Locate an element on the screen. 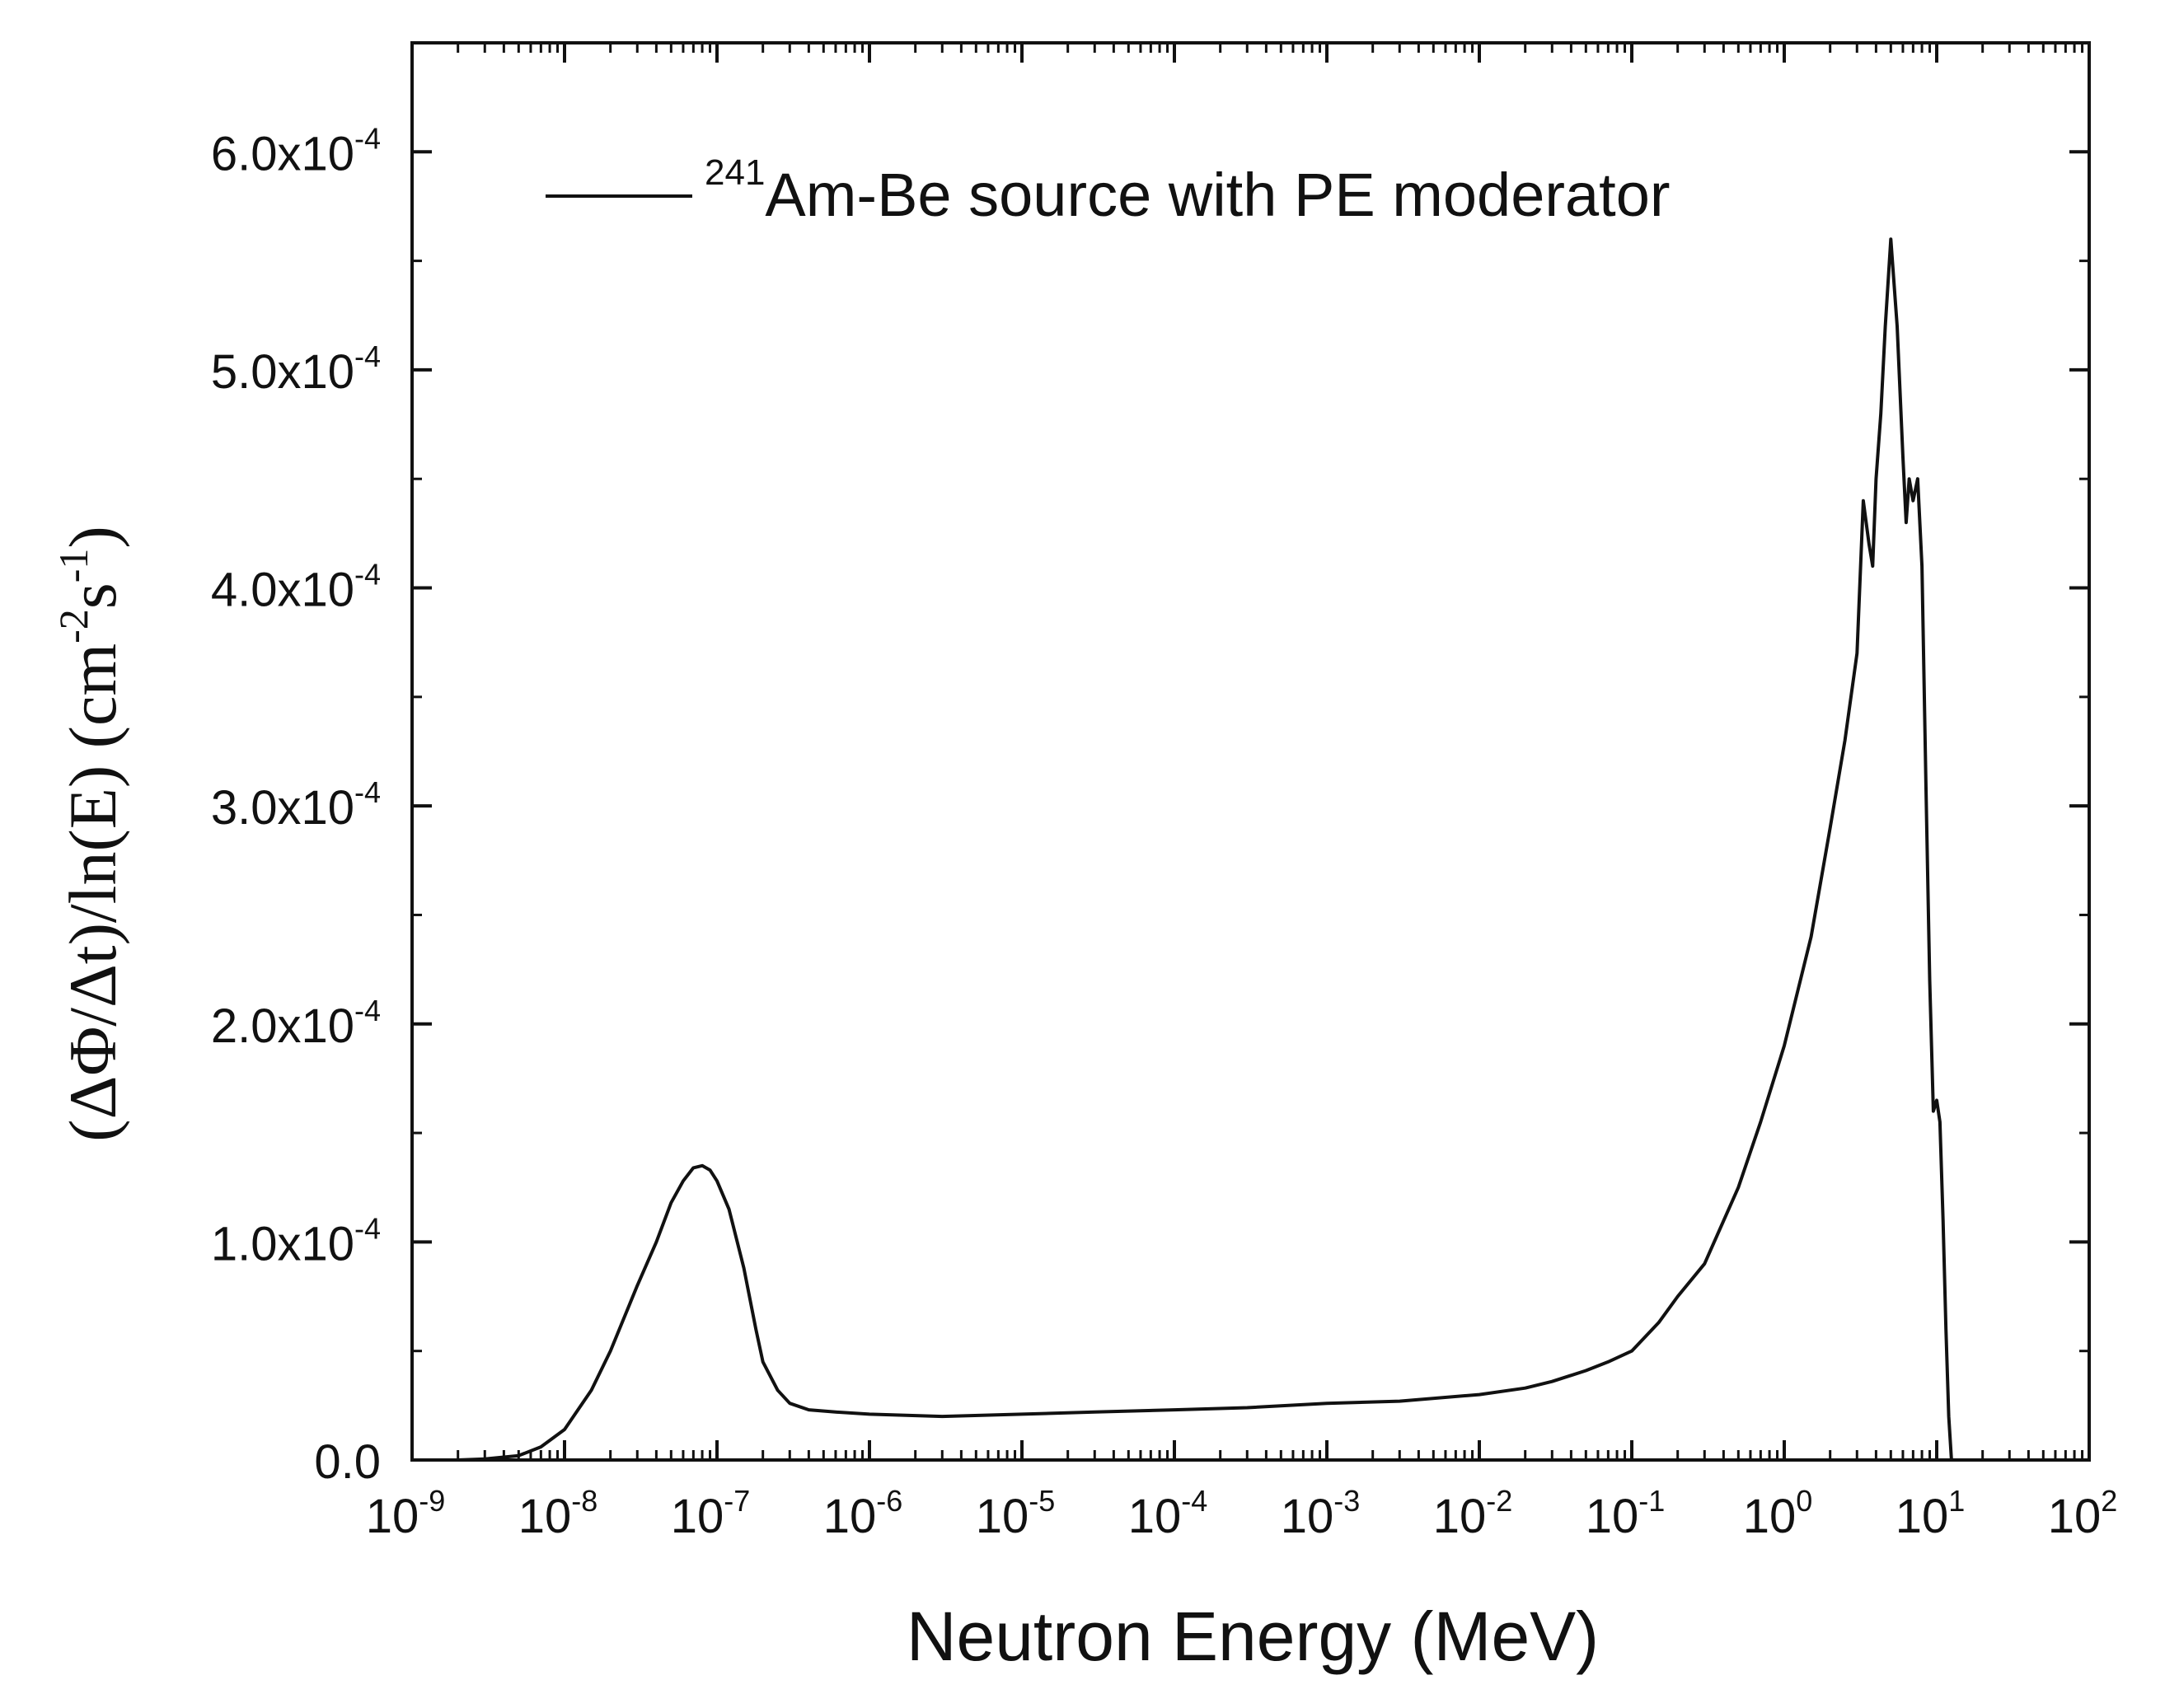 This screenshot has height=1708, width=2165. x-tick-exp: -5 is located at coordinates (1042, 1501).